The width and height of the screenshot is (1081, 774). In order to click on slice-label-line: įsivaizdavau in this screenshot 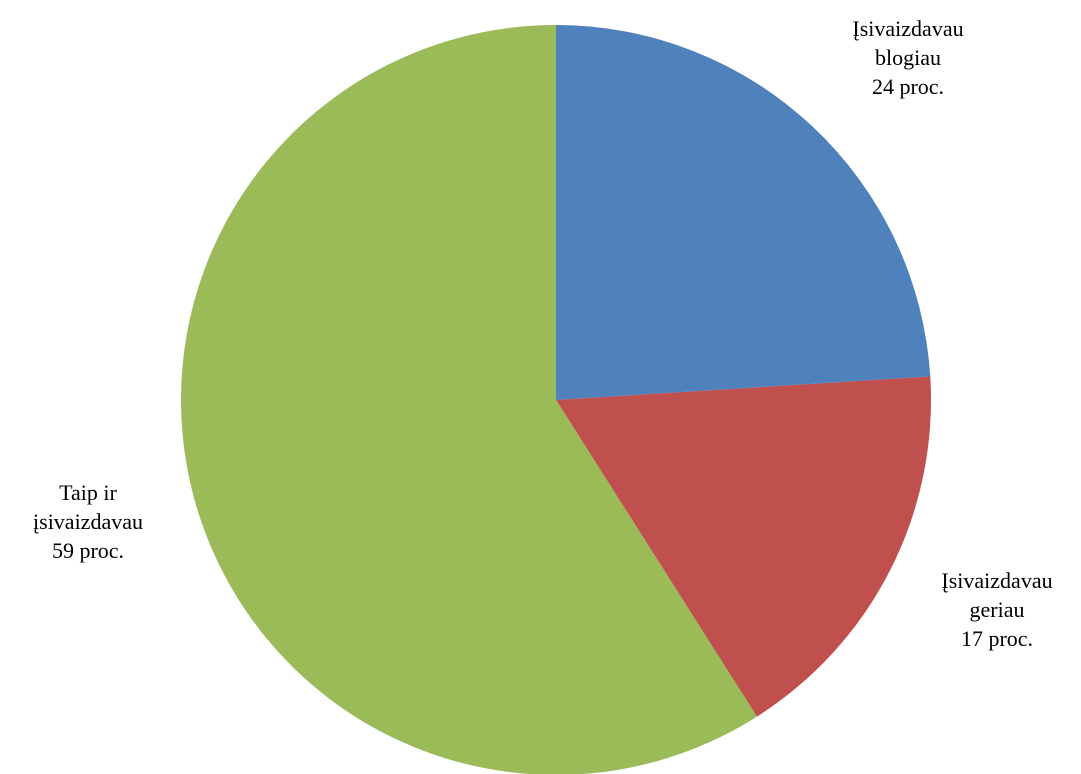, I will do `click(88, 521)`.